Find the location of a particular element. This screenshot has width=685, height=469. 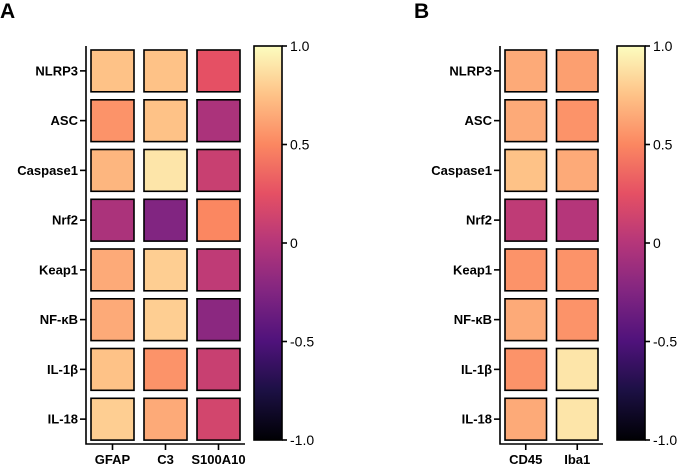

cell-a-nrf2-s100a10 is located at coordinates (218, 220).